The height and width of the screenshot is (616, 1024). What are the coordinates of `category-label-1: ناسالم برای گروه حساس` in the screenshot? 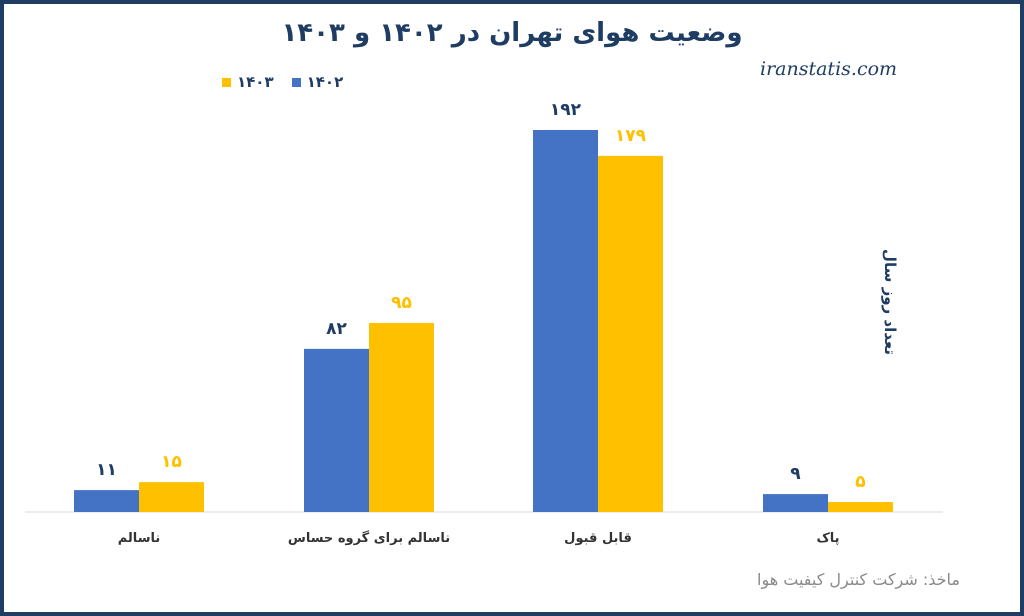 It's located at (369, 538).